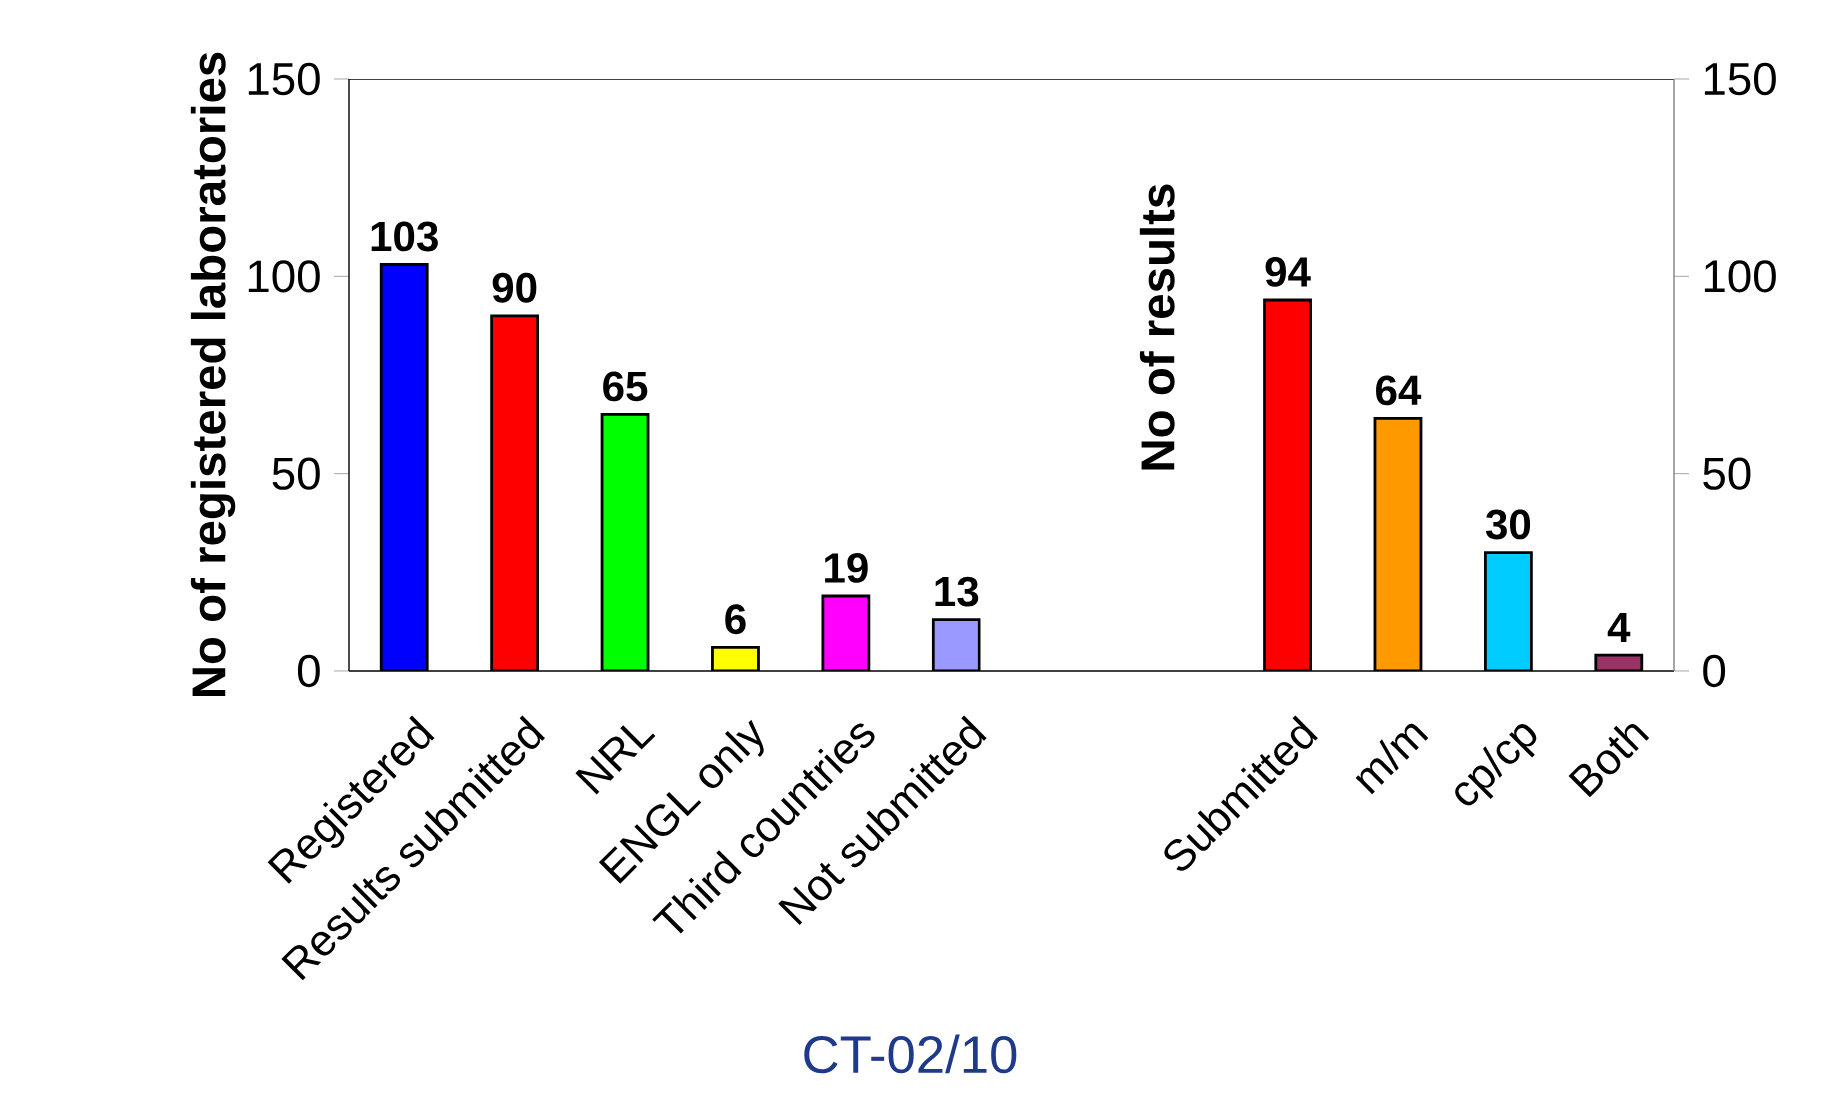  I want to click on data-label: 6, so click(735, 619).